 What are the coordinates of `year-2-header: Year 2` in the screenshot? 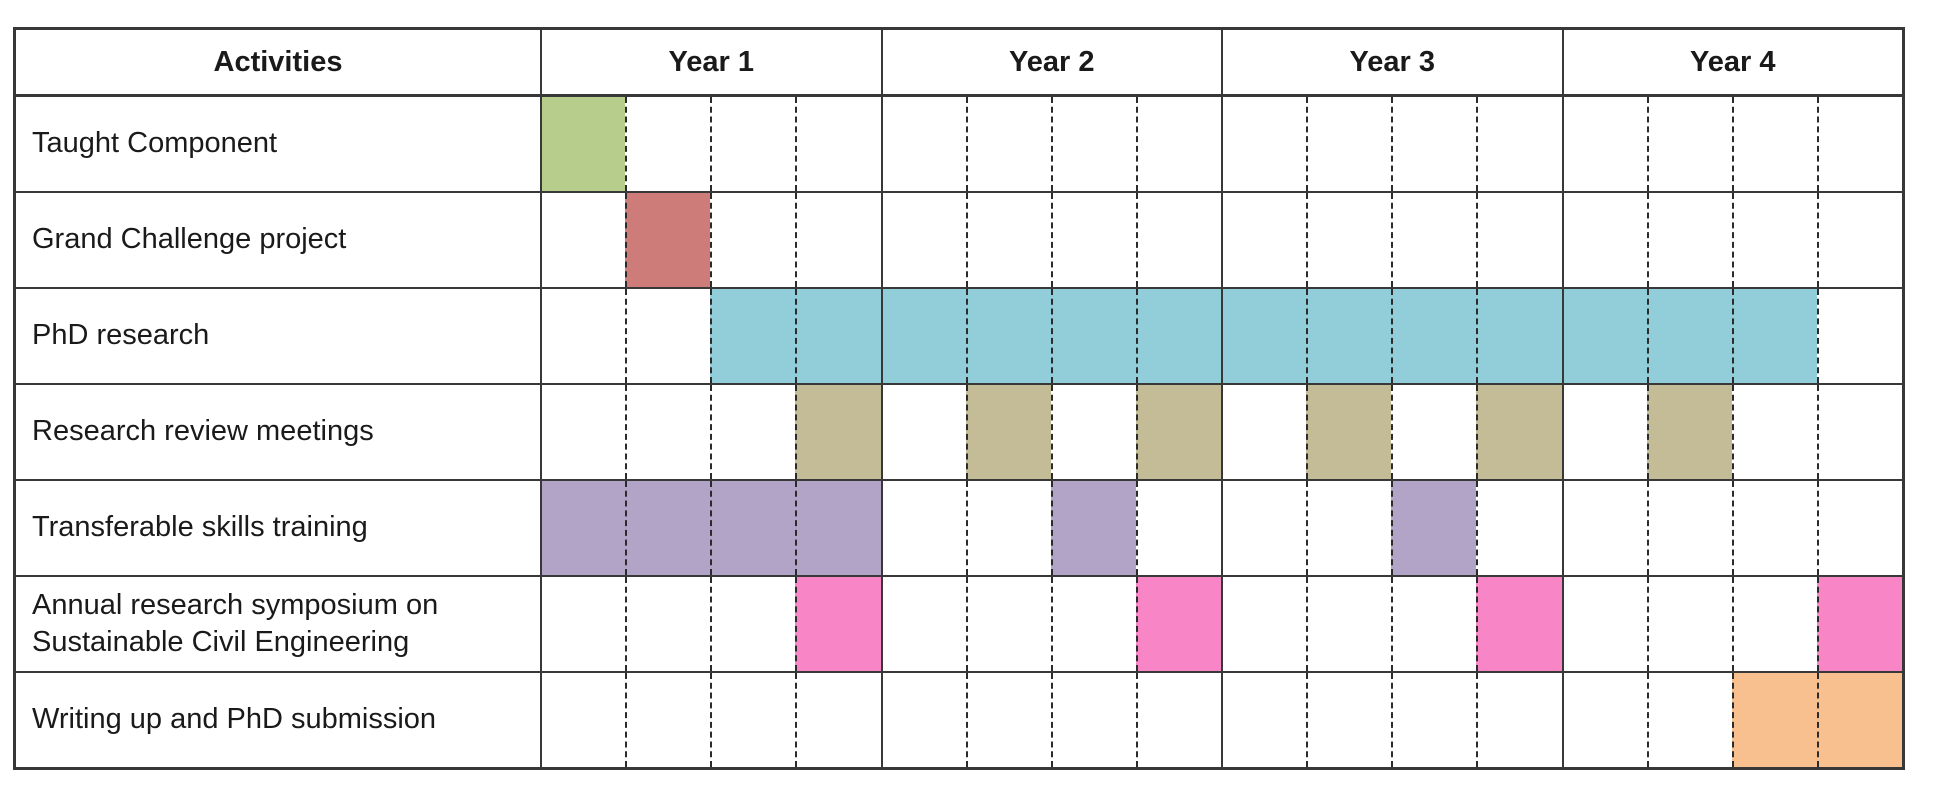 It's located at (1051, 62).